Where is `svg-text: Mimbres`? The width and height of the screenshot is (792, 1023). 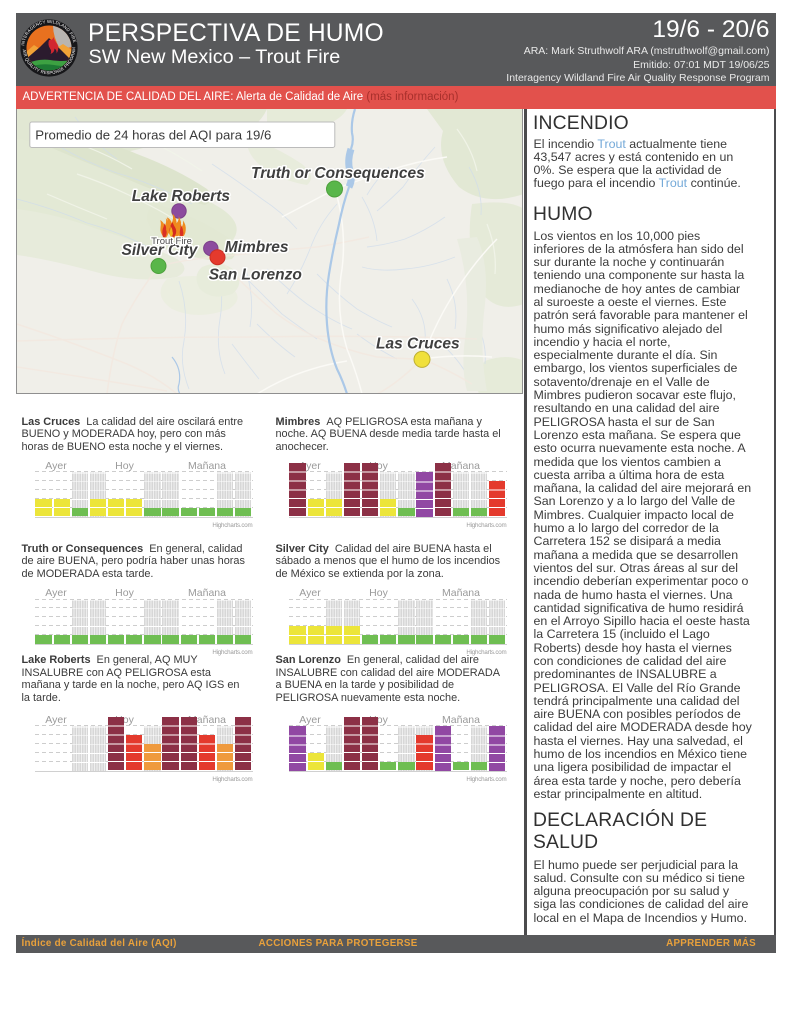 svg-text: Mimbres is located at coordinates (256, 247).